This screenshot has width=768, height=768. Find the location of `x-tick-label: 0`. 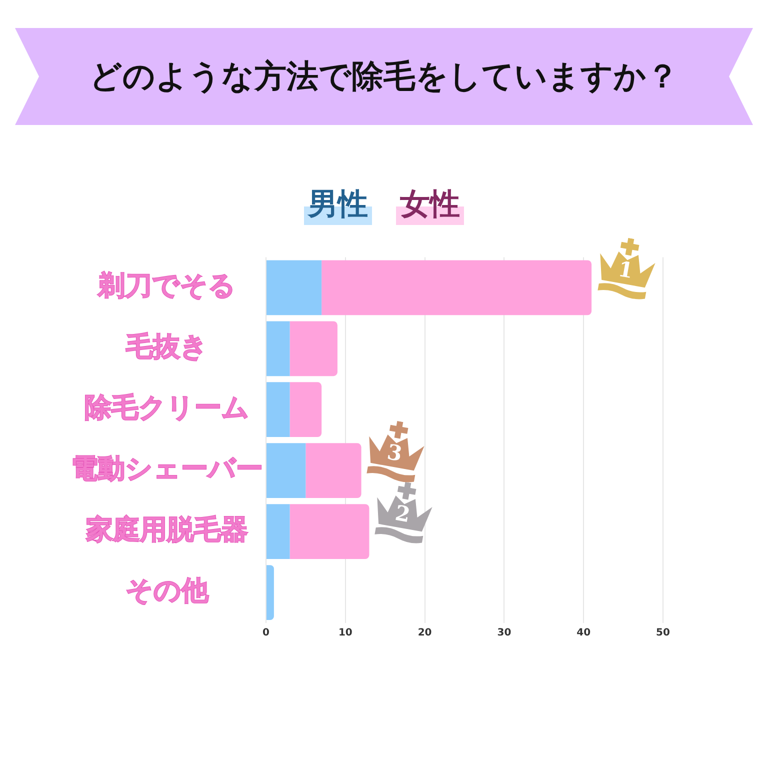

x-tick-label: 0 is located at coordinates (266, 633).